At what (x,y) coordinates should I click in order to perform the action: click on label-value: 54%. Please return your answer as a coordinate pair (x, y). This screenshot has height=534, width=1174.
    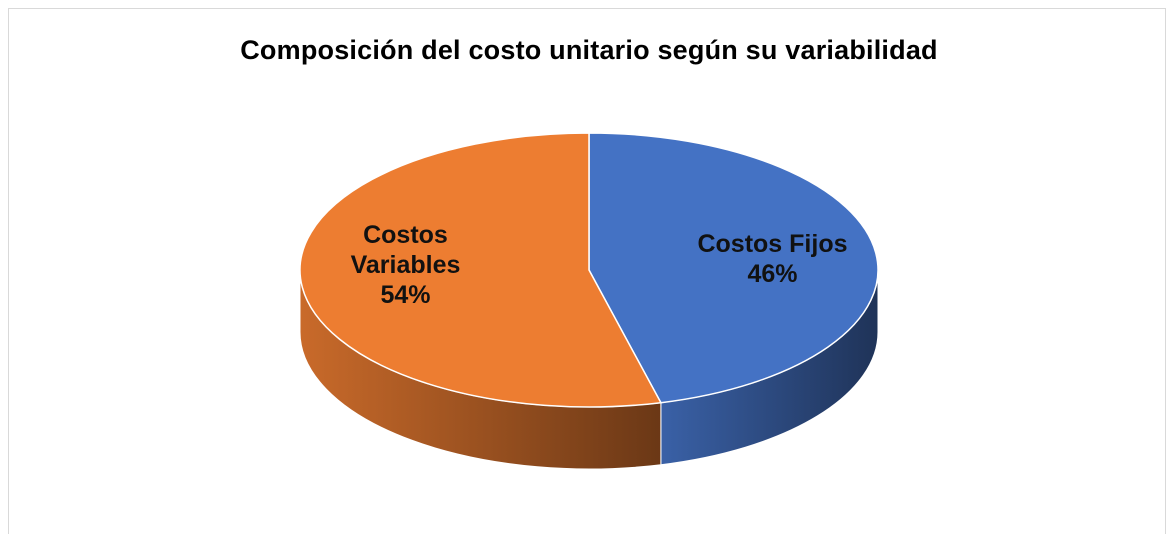
    Looking at the image, I should click on (405, 295).